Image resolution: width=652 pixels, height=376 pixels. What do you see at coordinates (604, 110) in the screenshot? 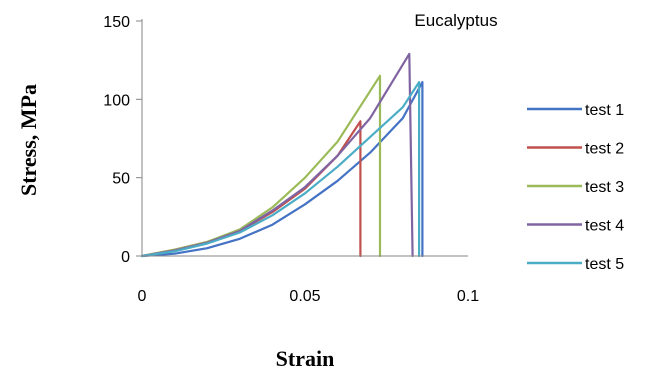
I see `legend-label: test 1` at bounding box center [604, 110].